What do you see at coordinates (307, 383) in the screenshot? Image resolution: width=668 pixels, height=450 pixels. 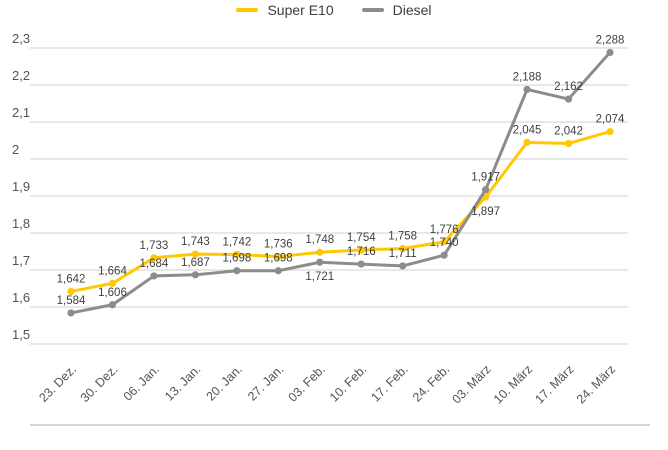 I see `x-axis-tick-label: 03. Feb.` at bounding box center [307, 383].